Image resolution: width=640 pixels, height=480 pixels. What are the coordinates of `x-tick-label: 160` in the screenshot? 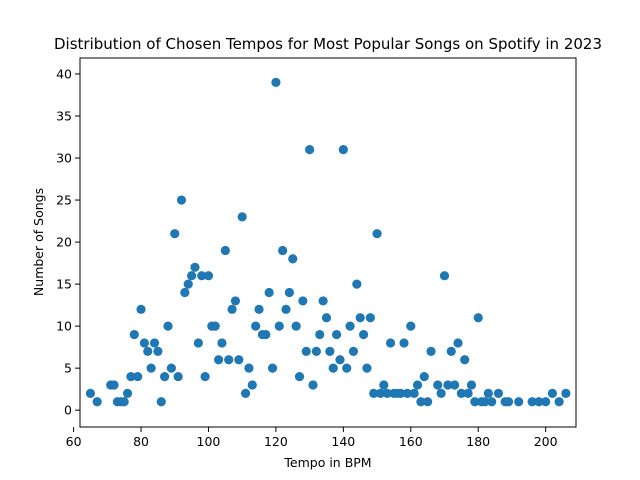 It's located at (411, 441).